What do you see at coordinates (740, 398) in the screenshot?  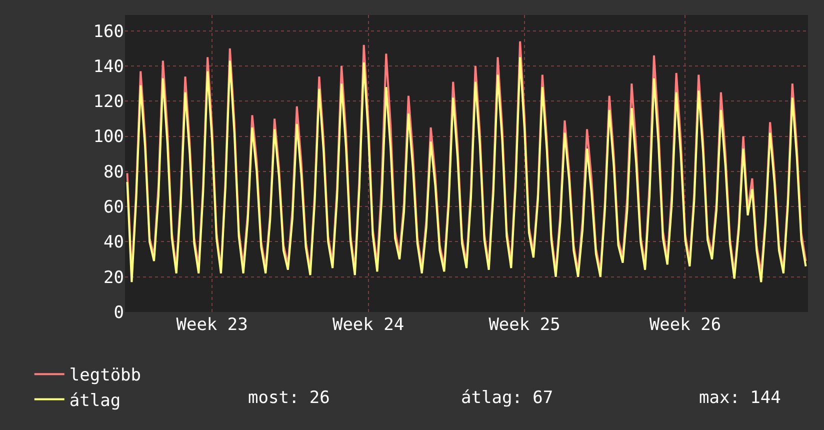 I see `text: max: 144` at bounding box center [740, 398].